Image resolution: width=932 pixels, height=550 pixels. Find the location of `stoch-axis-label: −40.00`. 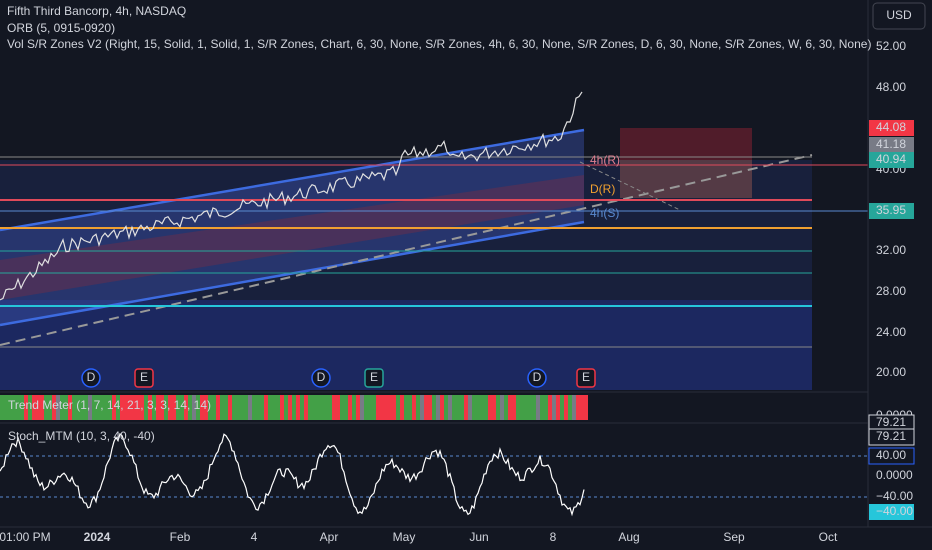

stoch-axis-label: −40.00 is located at coordinates (894, 496).